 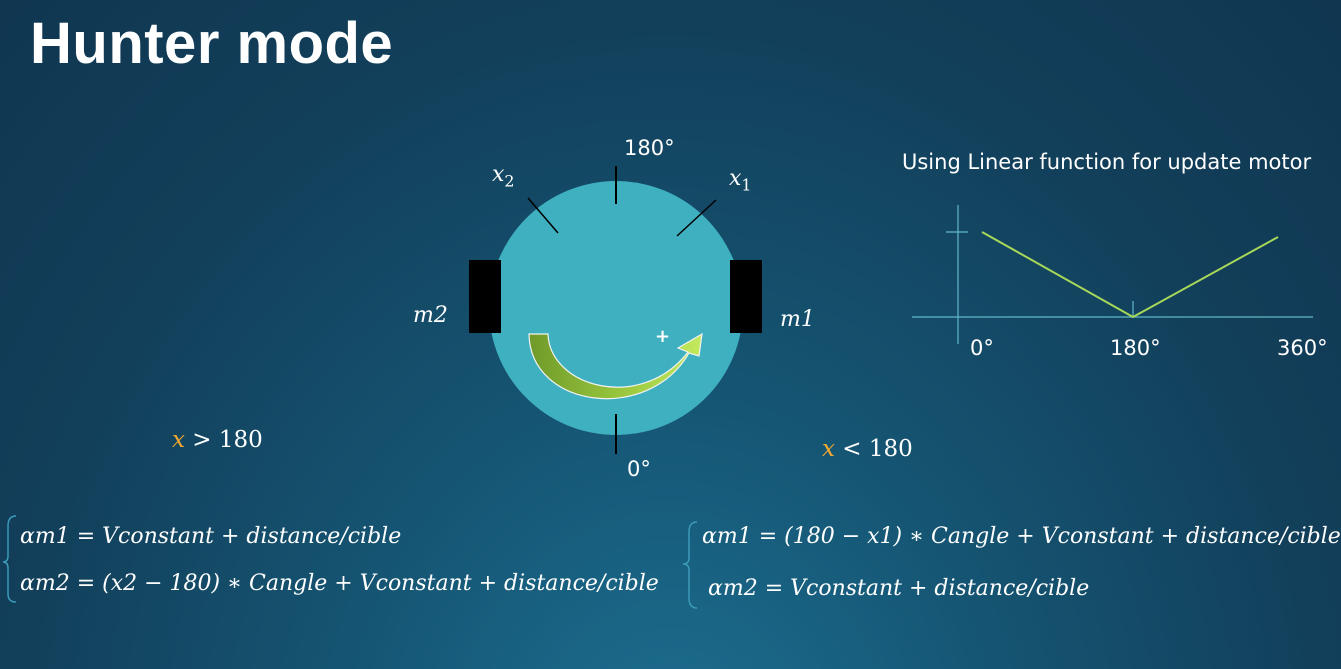 I want to click on angle-label-0: 0°, so click(x=639, y=469).